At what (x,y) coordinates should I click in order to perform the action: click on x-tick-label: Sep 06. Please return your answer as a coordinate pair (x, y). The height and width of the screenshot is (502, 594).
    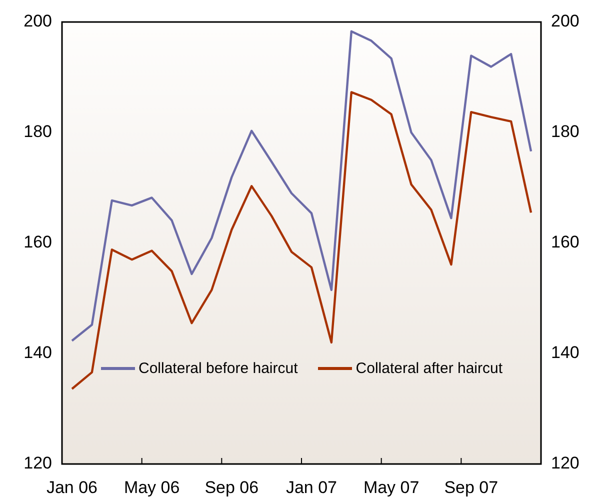
    Looking at the image, I should click on (231, 487).